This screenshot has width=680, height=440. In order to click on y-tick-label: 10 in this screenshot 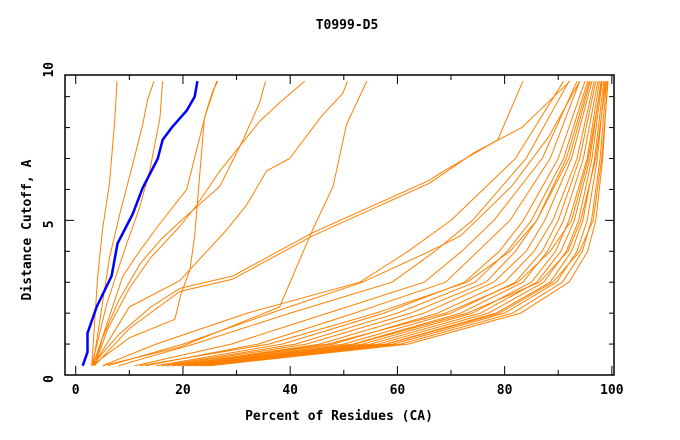, I will do `click(49, 70)`.